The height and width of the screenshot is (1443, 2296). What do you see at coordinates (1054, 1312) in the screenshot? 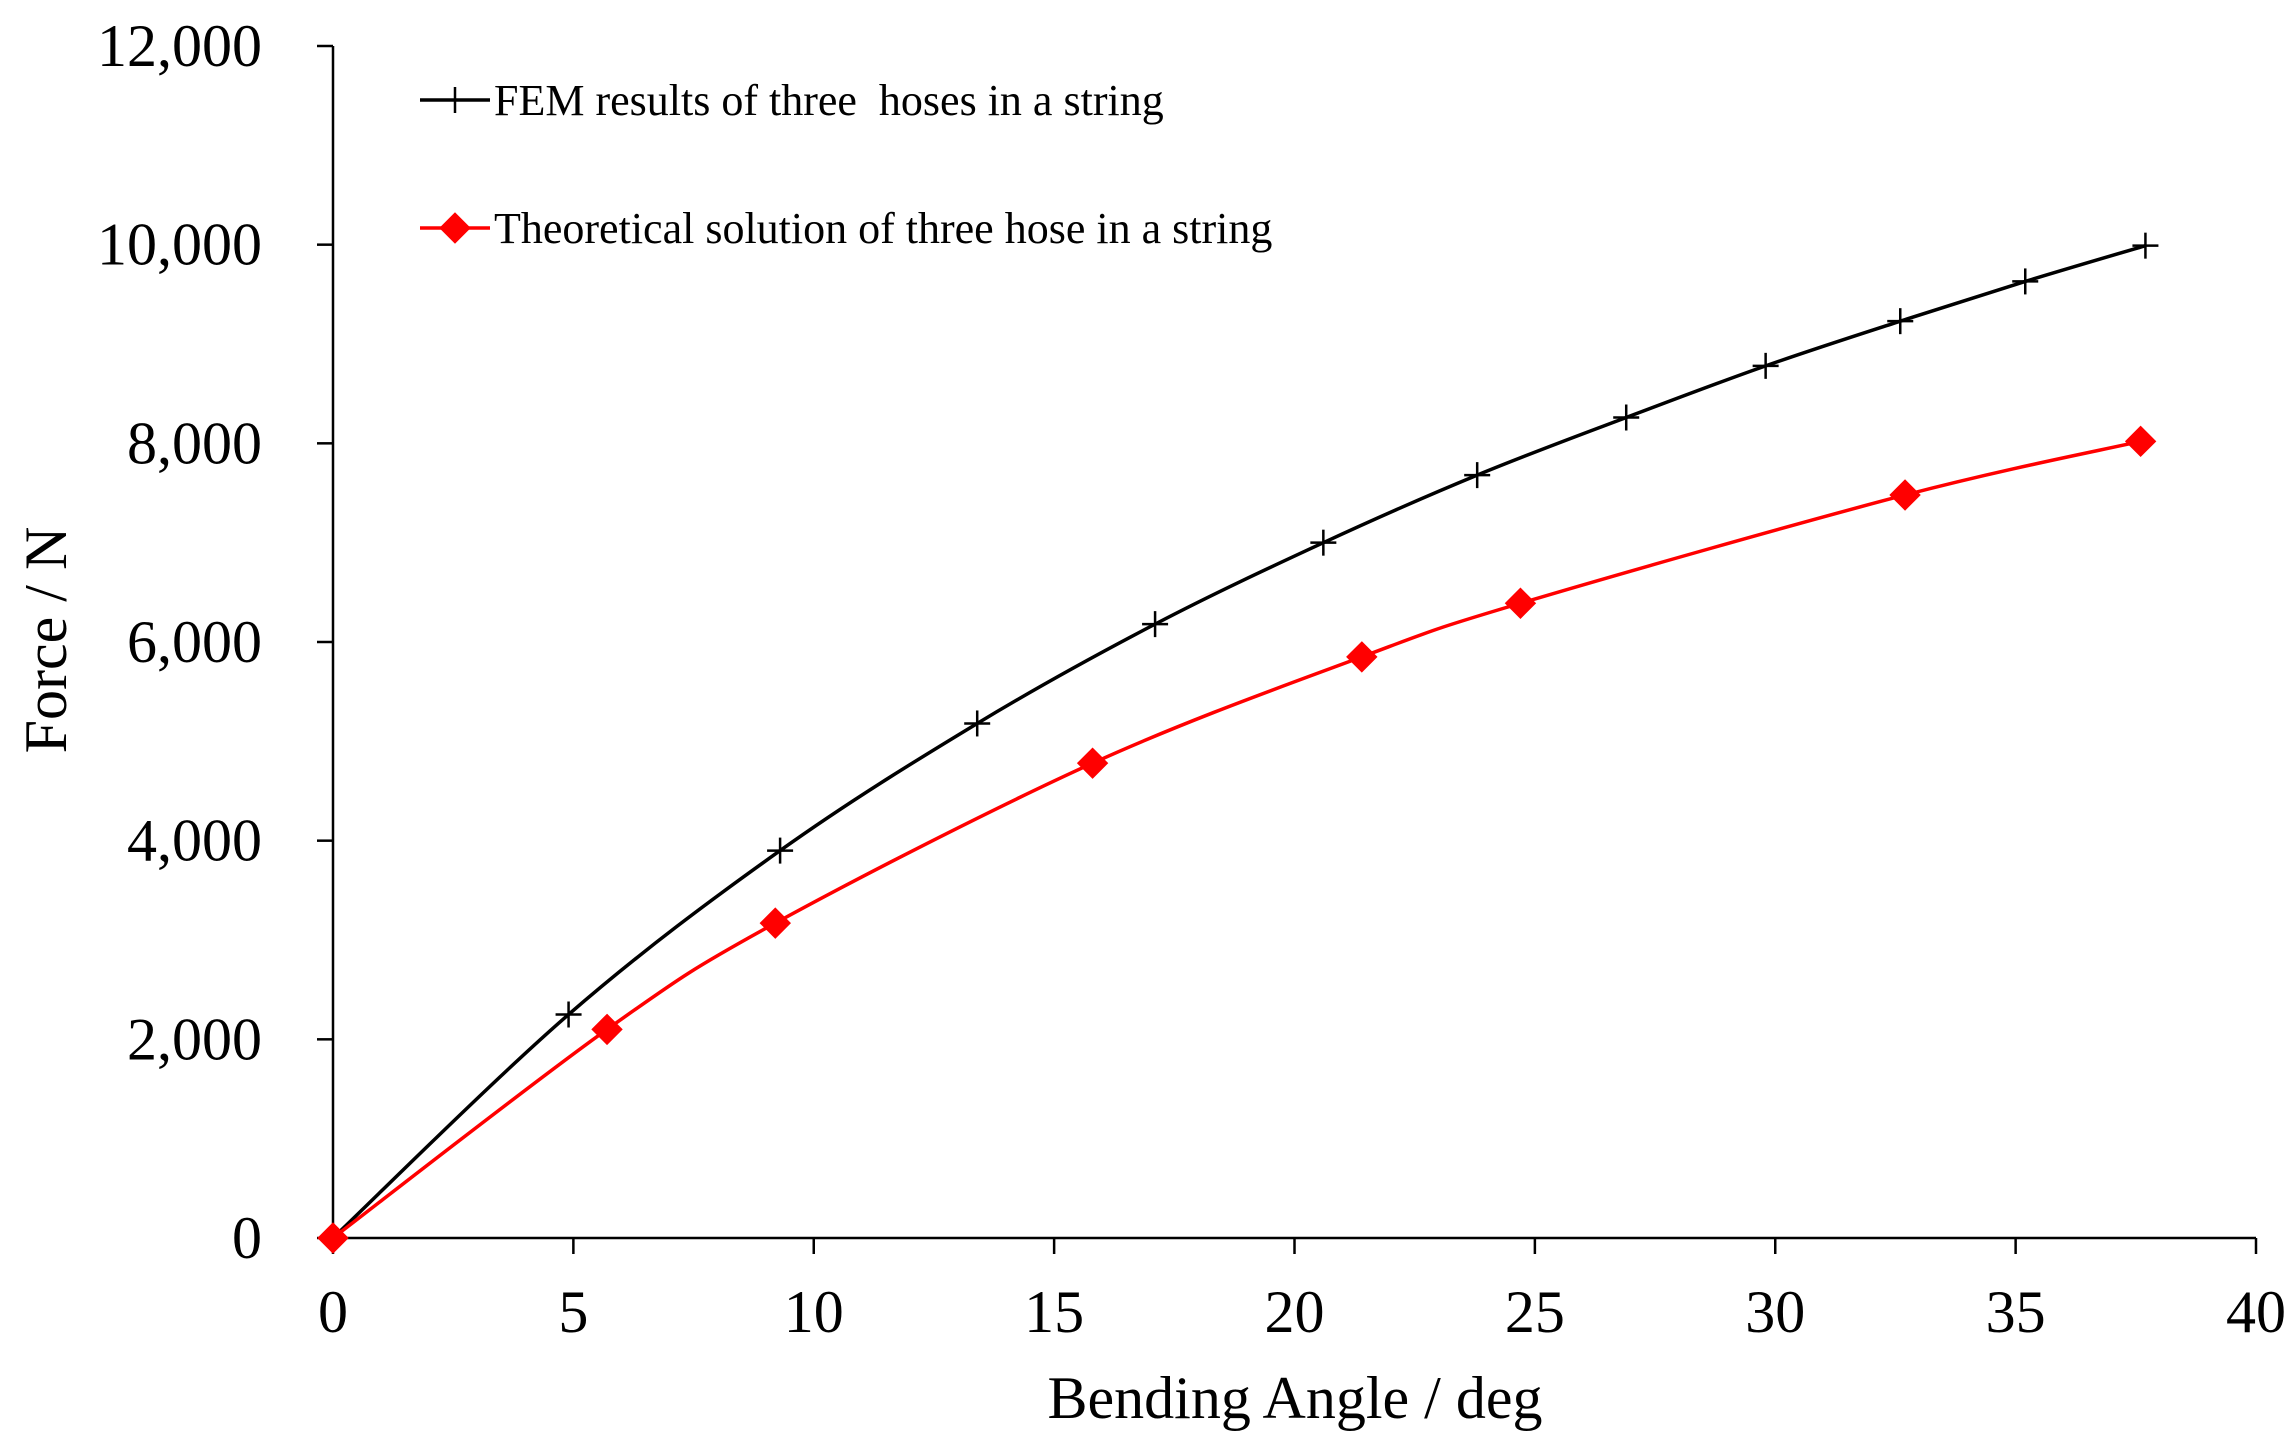
I see `x-tick-label: 15` at bounding box center [1054, 1312].